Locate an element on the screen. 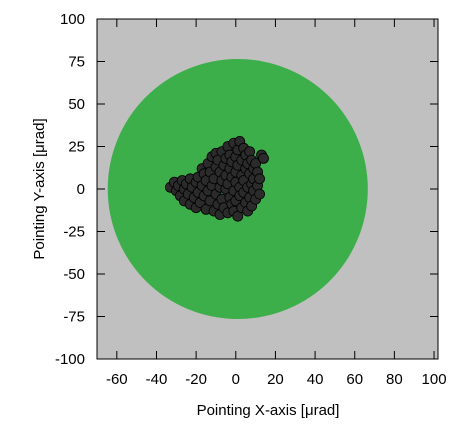 The width and height of the screenshot is (454, 427). y-tick-label: -50 is located at coordinates (74, 274).